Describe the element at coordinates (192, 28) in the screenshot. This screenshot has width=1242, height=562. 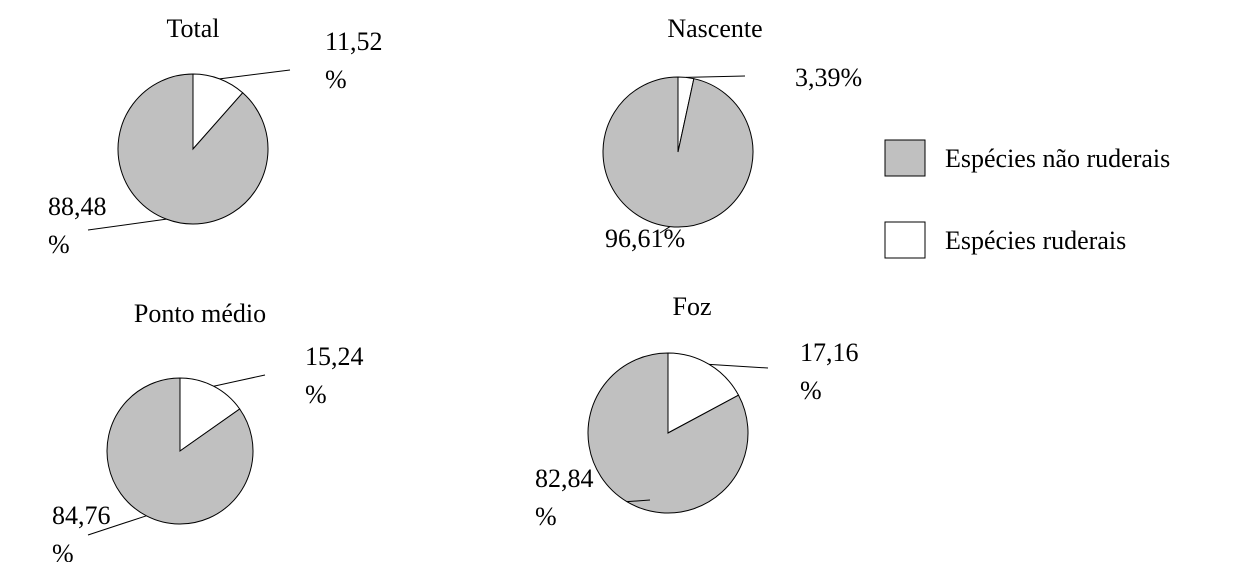
I see `chart-title: Total` at that location.